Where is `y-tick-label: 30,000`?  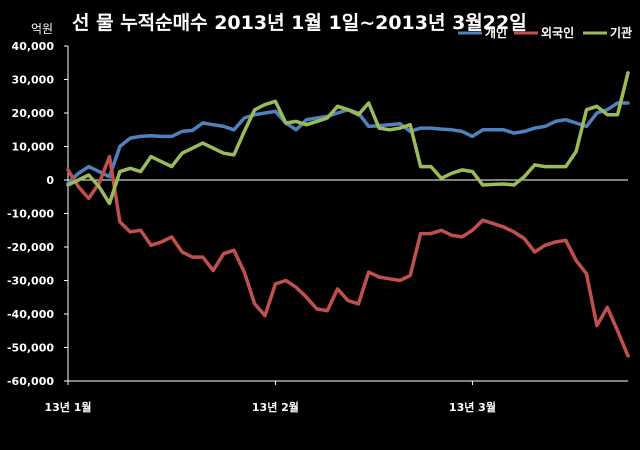 y-tick-label: 30,000 is located at coordinates (33, 80).